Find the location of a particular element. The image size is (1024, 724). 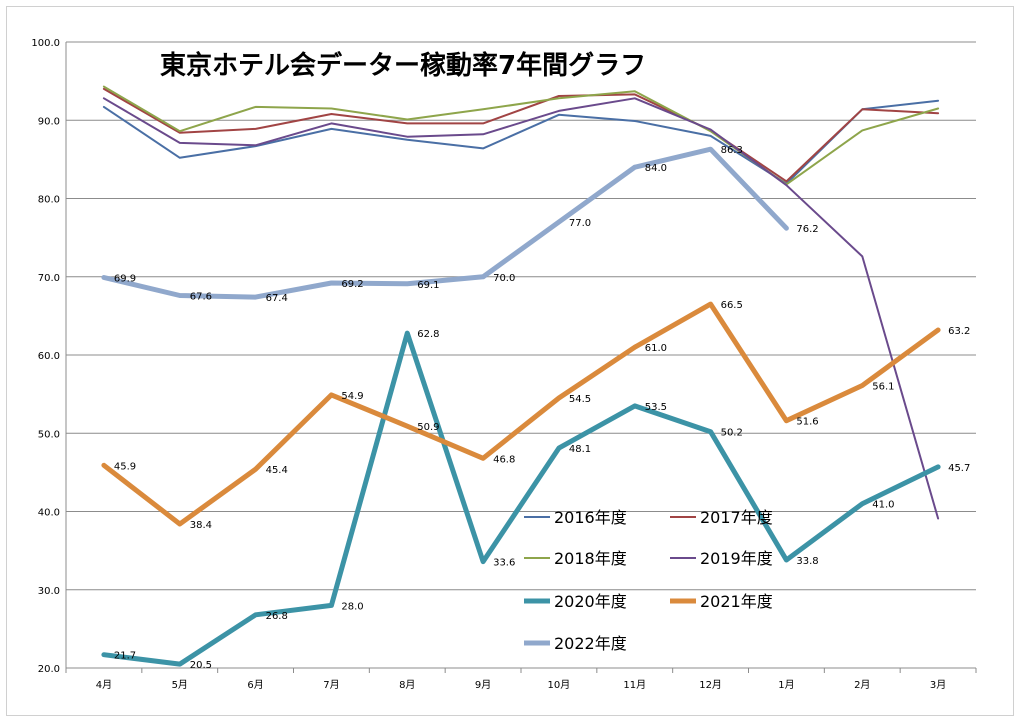

data-label: 69.2 is located at coordinates (352, 284).